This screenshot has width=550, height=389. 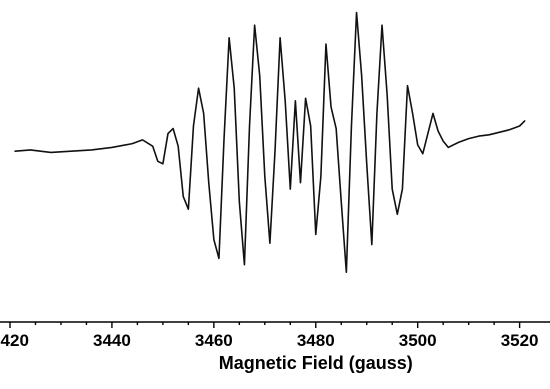 I want to click on x-tick-label: 3480, so click(x=316, y=340).